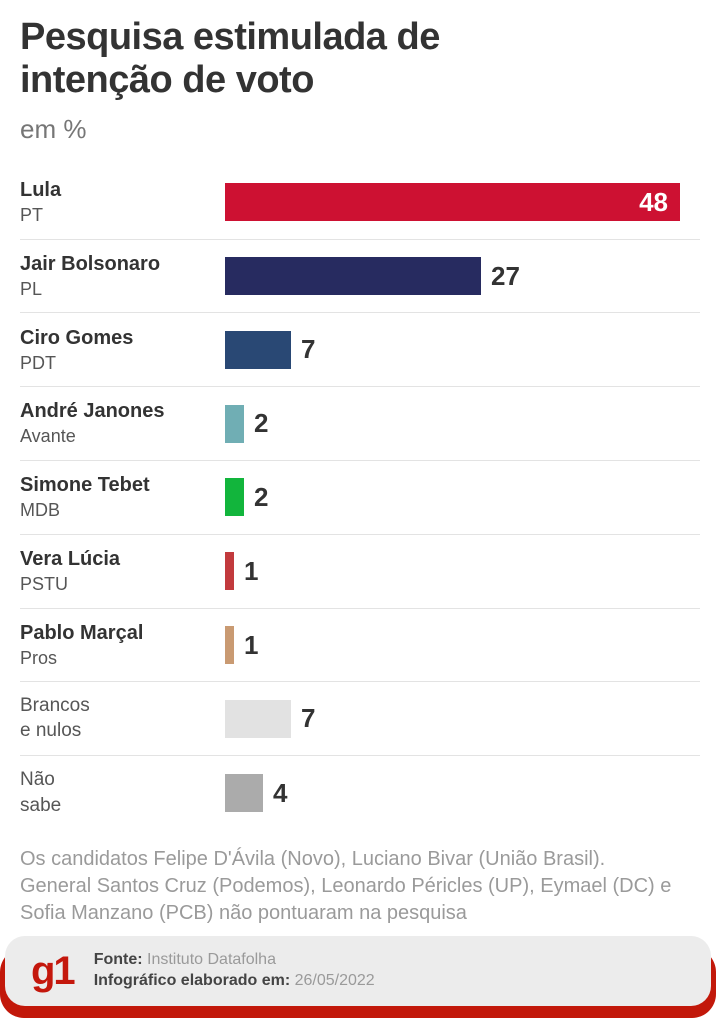 This screenshot has width=716, height=1024. What do you see at coordinates (37, 779) in the screenshot?
I see `candidate-name: Não` at bounding box center [37, 779].